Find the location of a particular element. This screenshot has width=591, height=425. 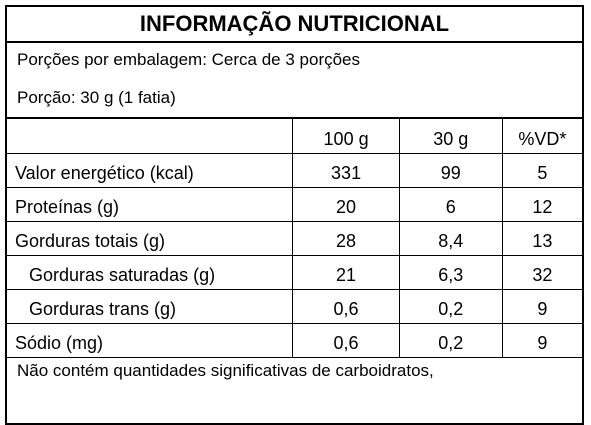

table-row: Gorduras saturadas (g) 21 6,3 32 is located at coordinates (294, 271).